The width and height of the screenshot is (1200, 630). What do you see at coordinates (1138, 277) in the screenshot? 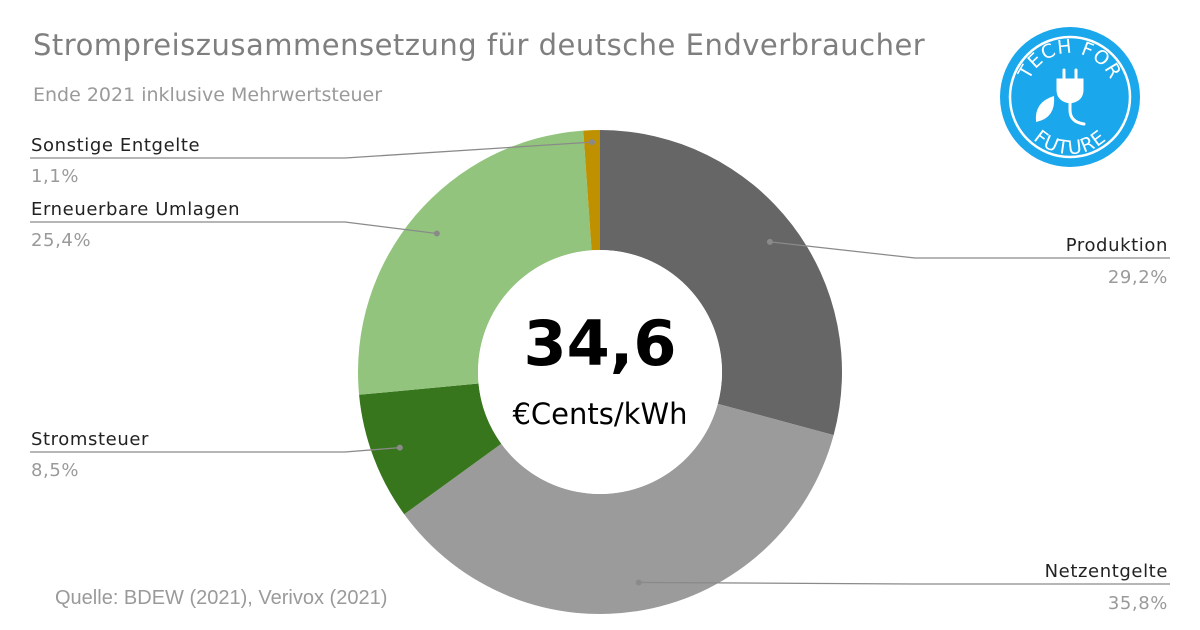
I see `slice-value-produktion: 29,2%` at bounding box center [1138, 277].